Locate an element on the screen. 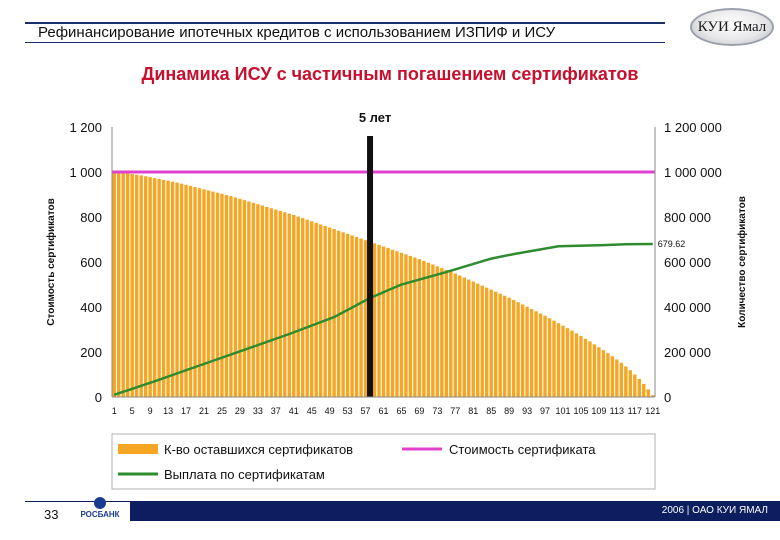  footer-bar is located at coordinates (455, 511).